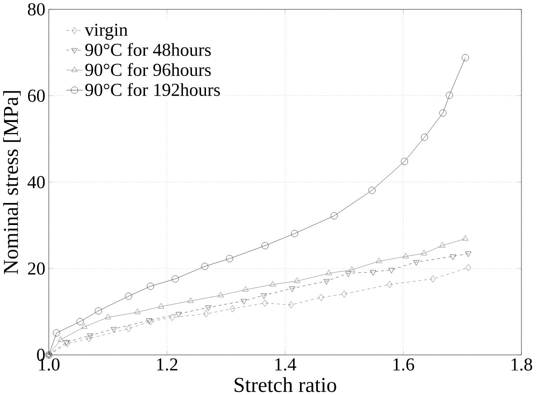 Image resolution: width=536 pixels, height=395 pixels. What do you see at coordinates (167, 364) in the screenshot?
I see `x-tick-label: 1.2` at bounding box center [167, 364].